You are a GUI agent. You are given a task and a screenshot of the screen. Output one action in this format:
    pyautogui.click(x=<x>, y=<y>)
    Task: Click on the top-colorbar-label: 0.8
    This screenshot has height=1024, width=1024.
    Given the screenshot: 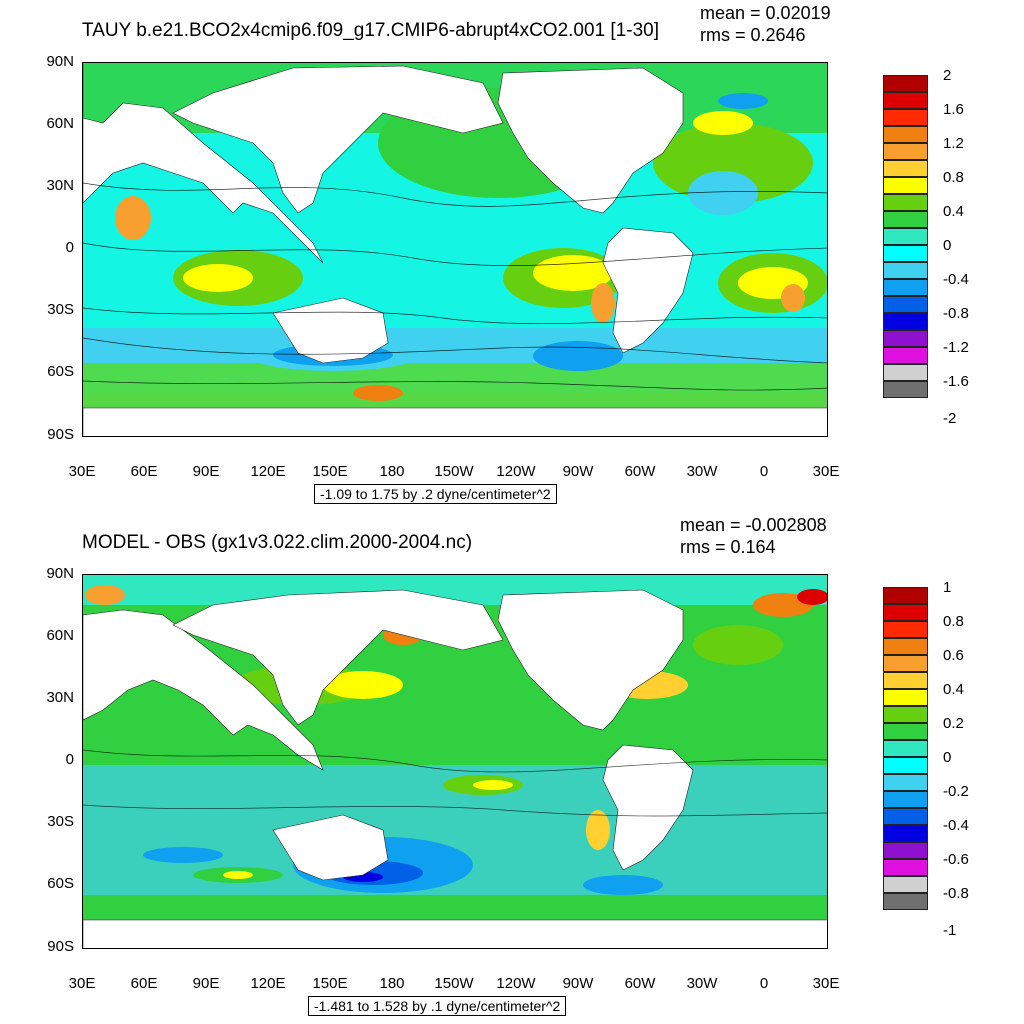 What is the action you would take?
    pyautogui.click(x=953, y=177)
    